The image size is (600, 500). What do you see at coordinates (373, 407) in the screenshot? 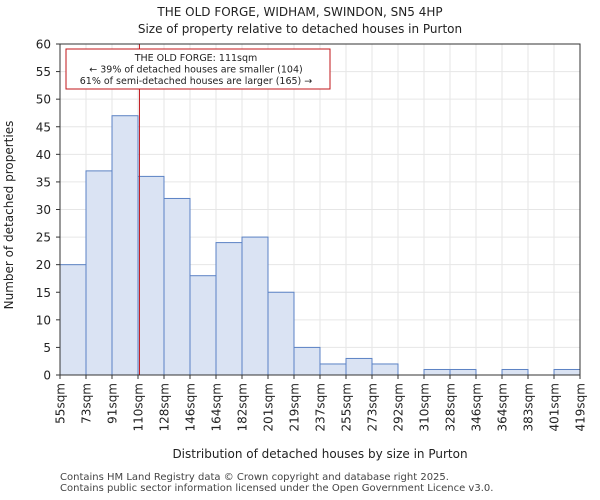
I see `x-tick-label-273sqm: 273sqm` at bounding box center [373, 407].